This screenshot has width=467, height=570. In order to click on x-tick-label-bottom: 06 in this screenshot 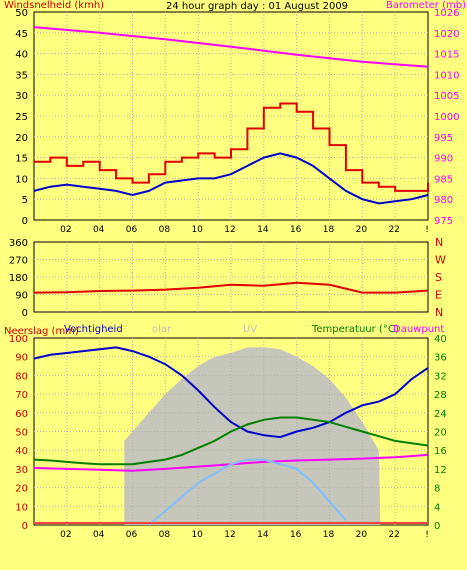, I will do `click(132, 535)`.